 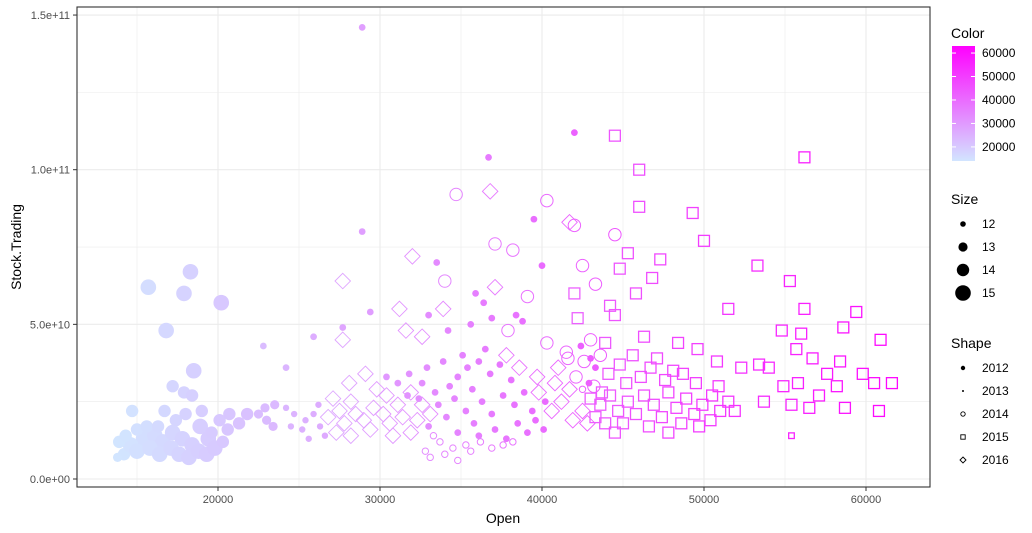 What do you see at coordinates (50, 16) in the screenshot?
I see `y-tick-label: 1.5e+11` at bounding box center [50, 16].